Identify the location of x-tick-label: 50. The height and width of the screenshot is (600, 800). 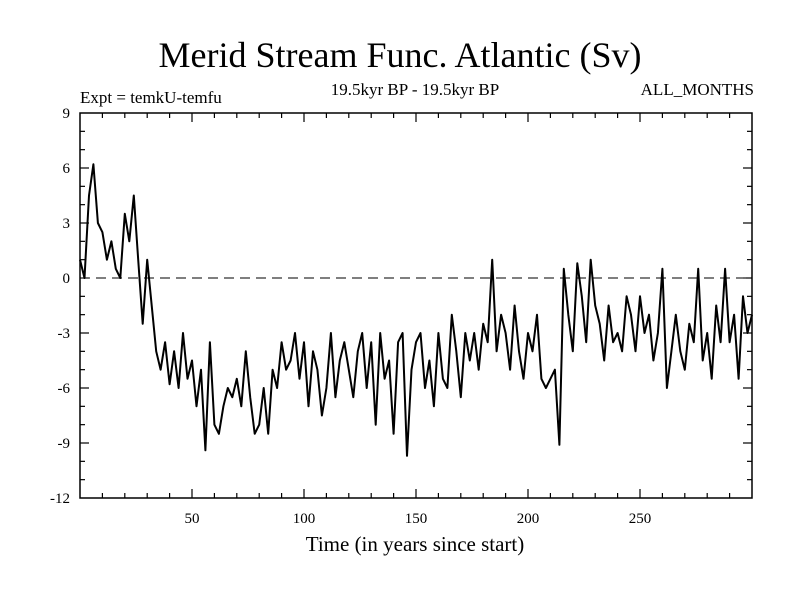
(192, 519).